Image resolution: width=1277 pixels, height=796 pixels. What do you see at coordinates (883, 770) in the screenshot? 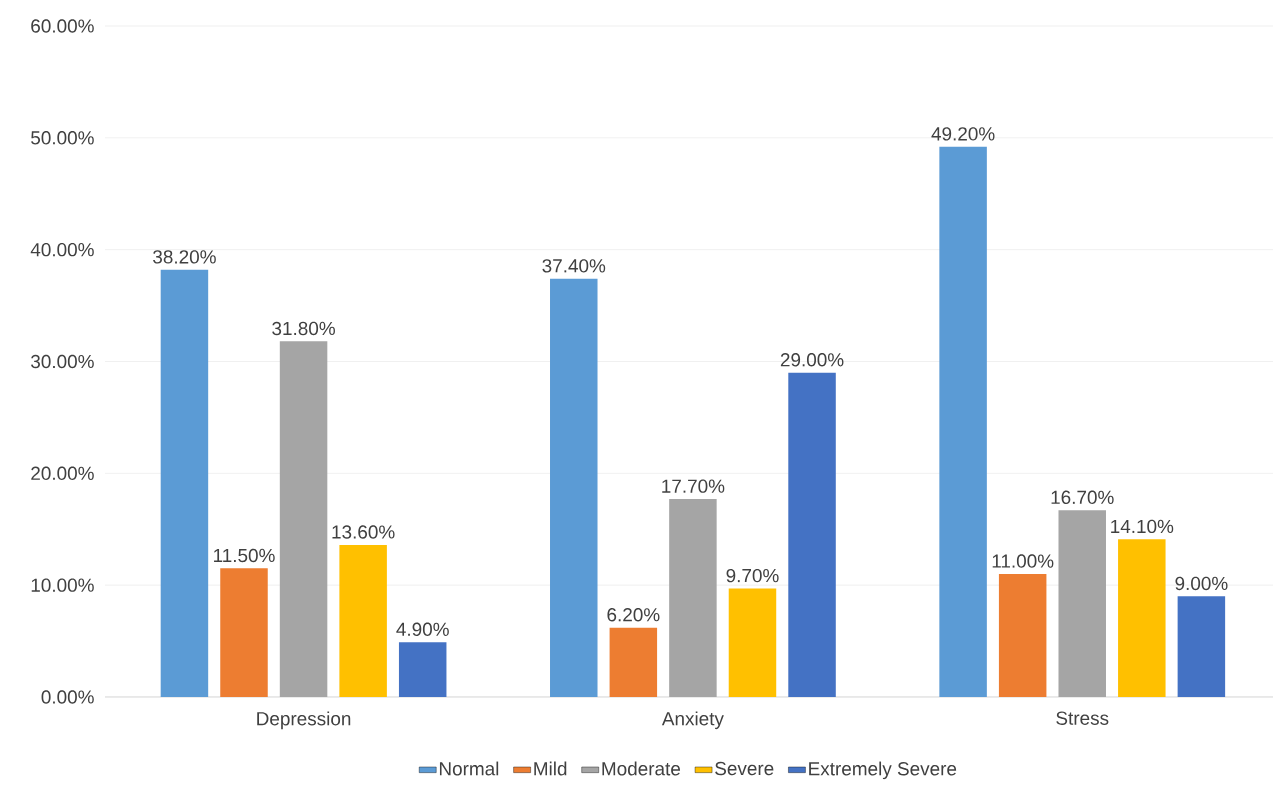
I see `legend-label: Extremely Severe` at bounding box center [883, 770].